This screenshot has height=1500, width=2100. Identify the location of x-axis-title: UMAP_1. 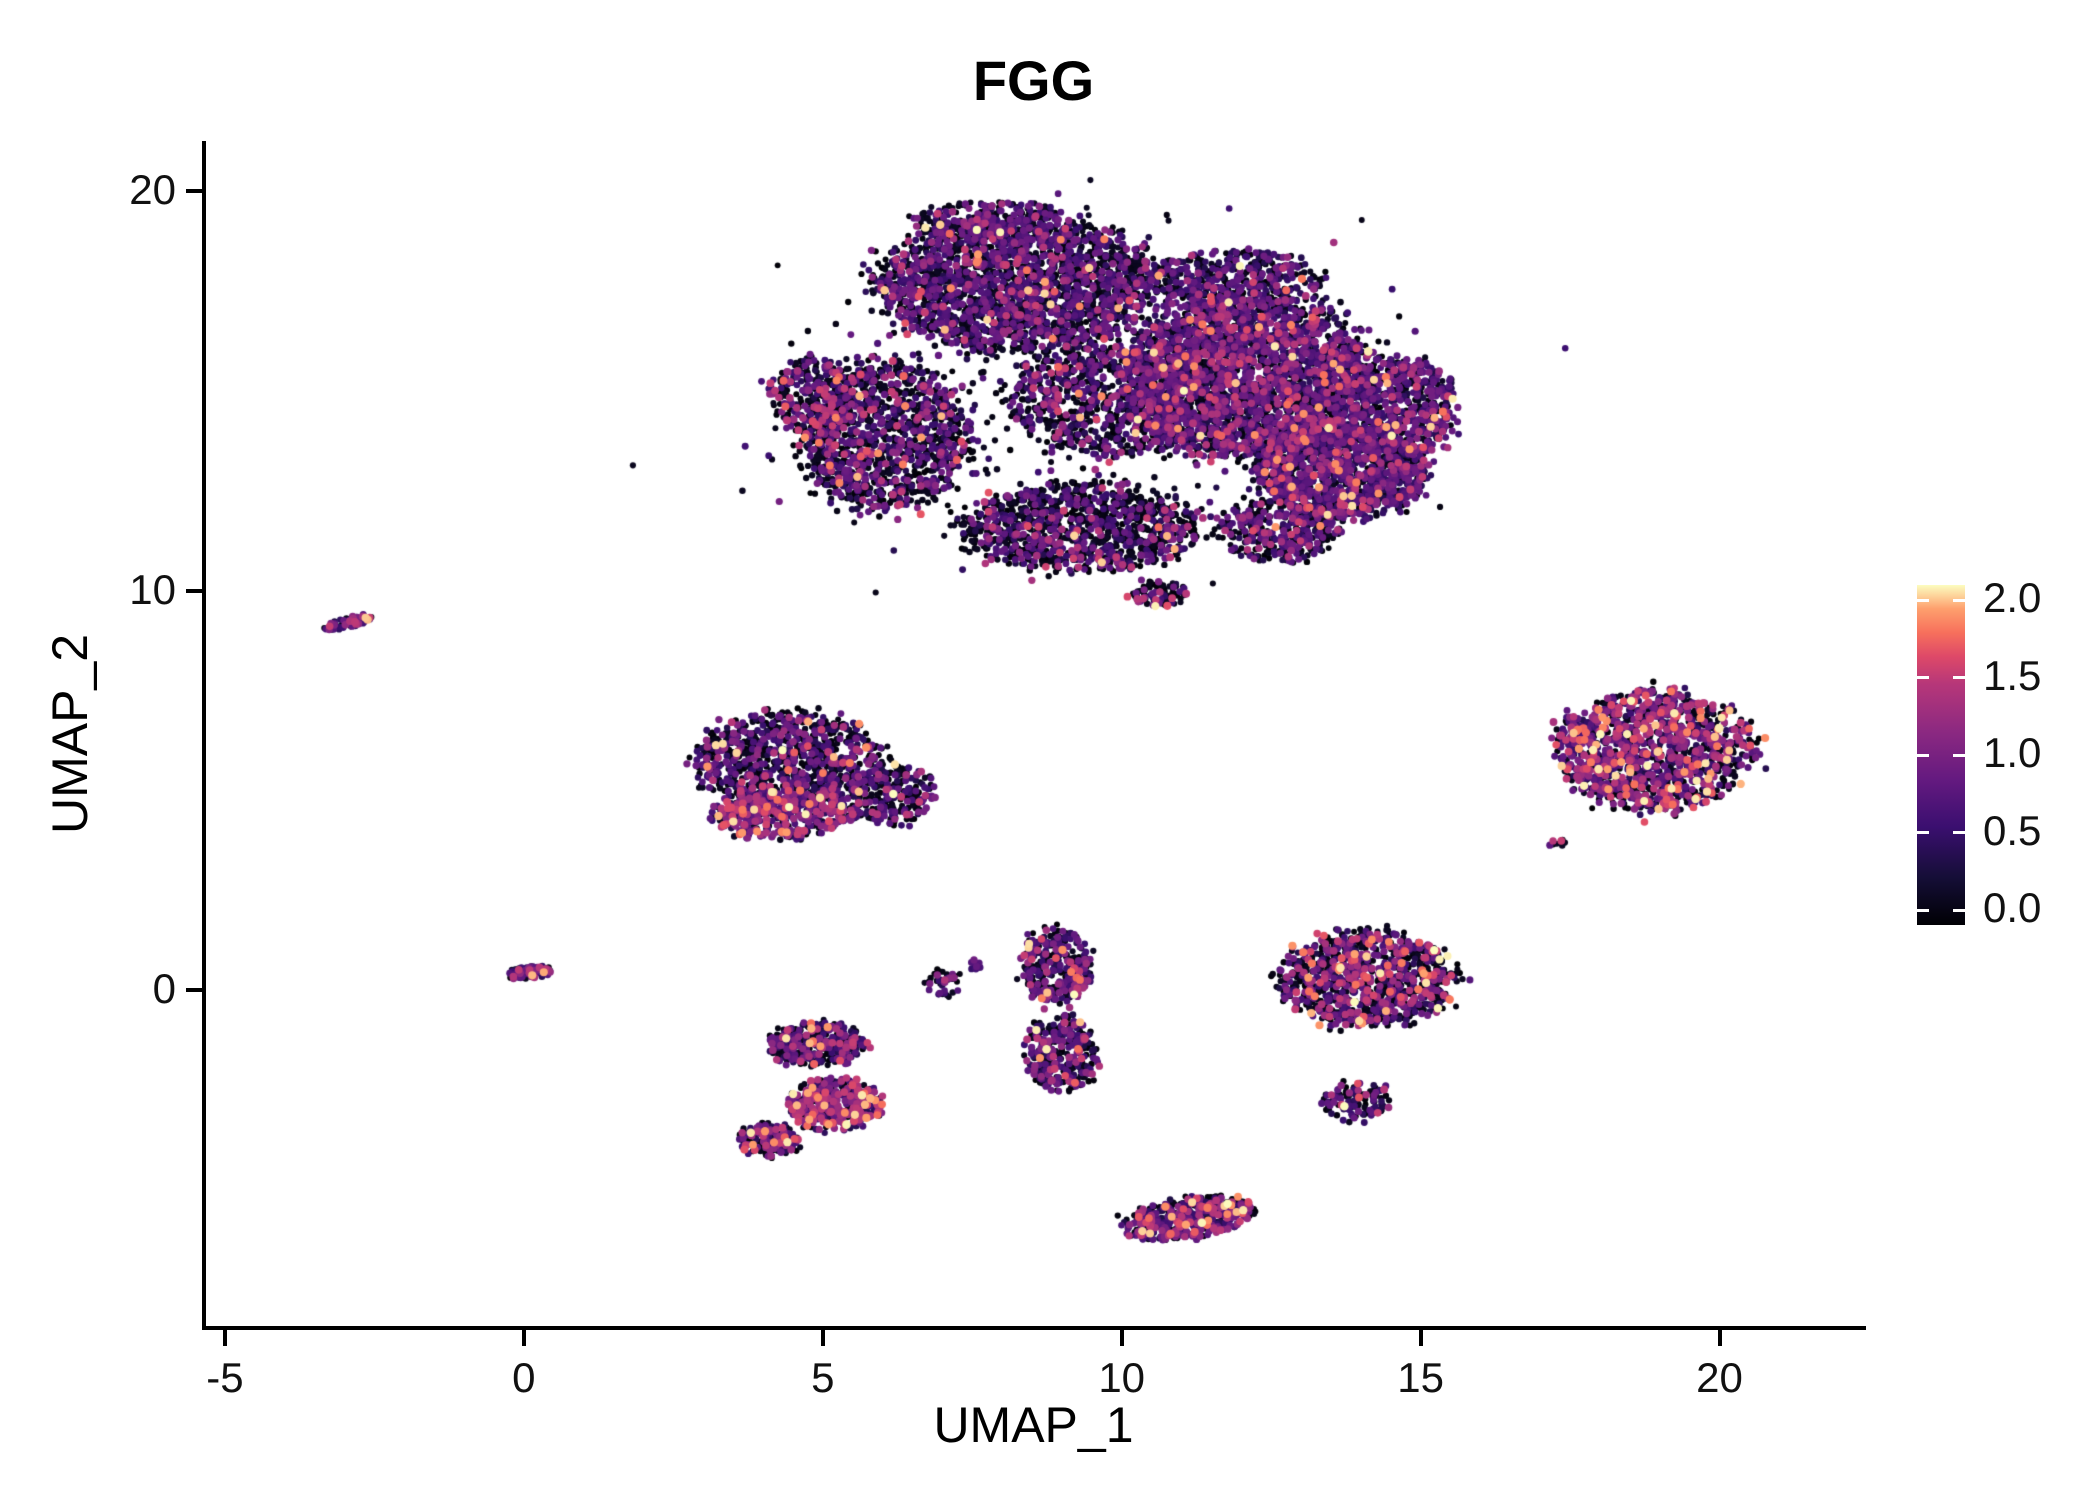
(1033, 1425).